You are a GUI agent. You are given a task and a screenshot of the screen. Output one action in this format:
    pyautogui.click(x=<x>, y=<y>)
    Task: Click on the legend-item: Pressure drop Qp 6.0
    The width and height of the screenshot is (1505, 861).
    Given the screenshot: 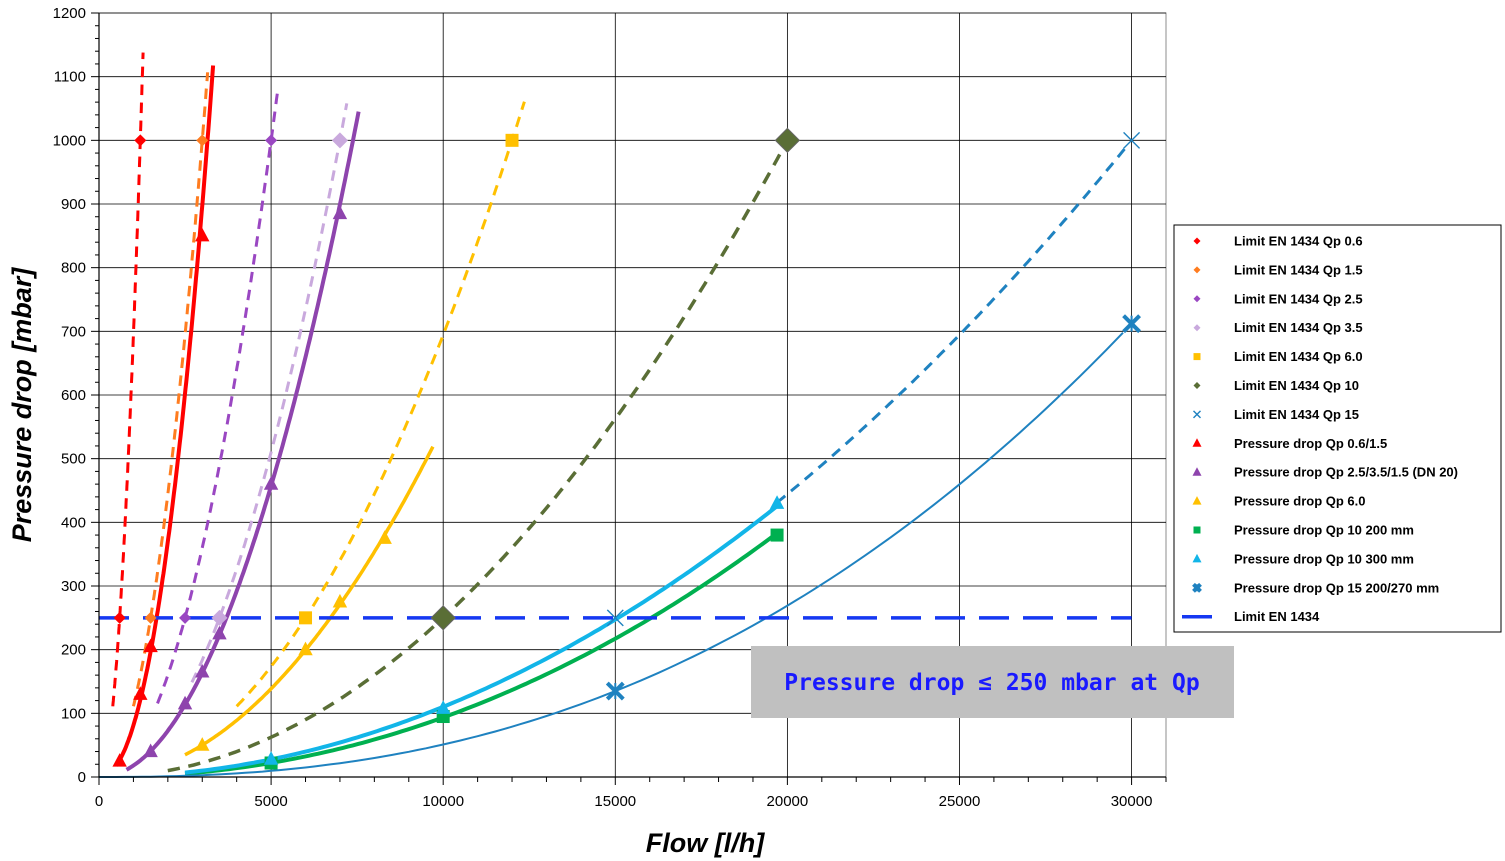 What is the action you would take?
    pyautogui.click(x=1279, y=501)
    